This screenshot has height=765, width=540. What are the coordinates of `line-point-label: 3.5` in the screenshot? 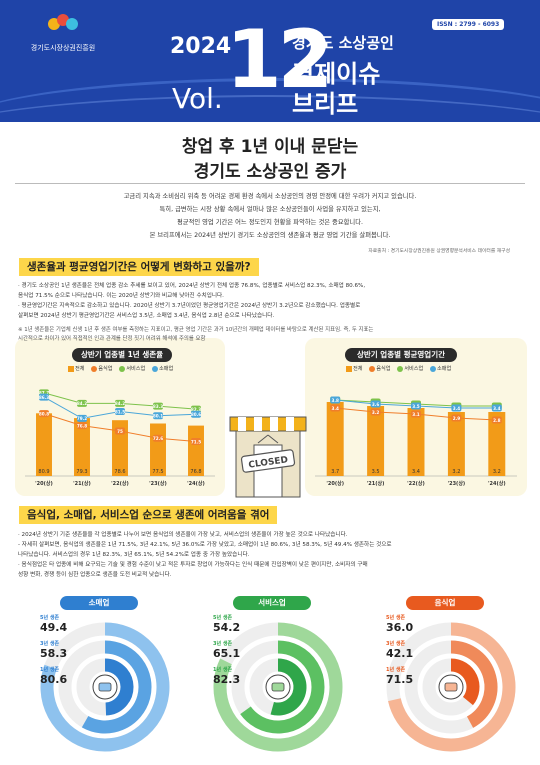 It's located at (416, 406).